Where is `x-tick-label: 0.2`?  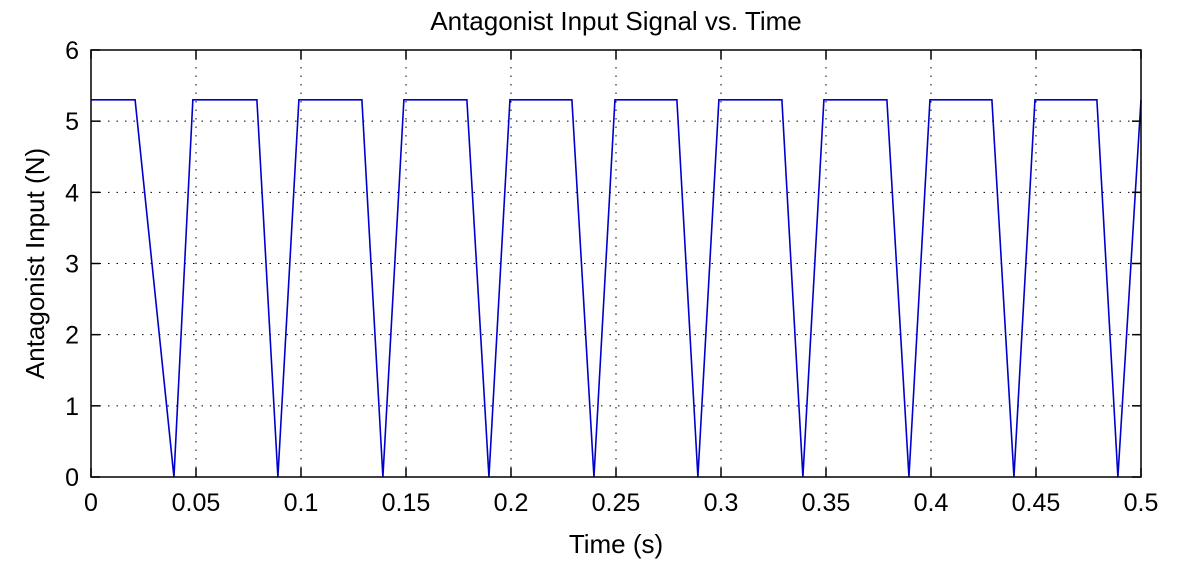
x-tick-label: 0.2 is located at coordinates (511, 503).